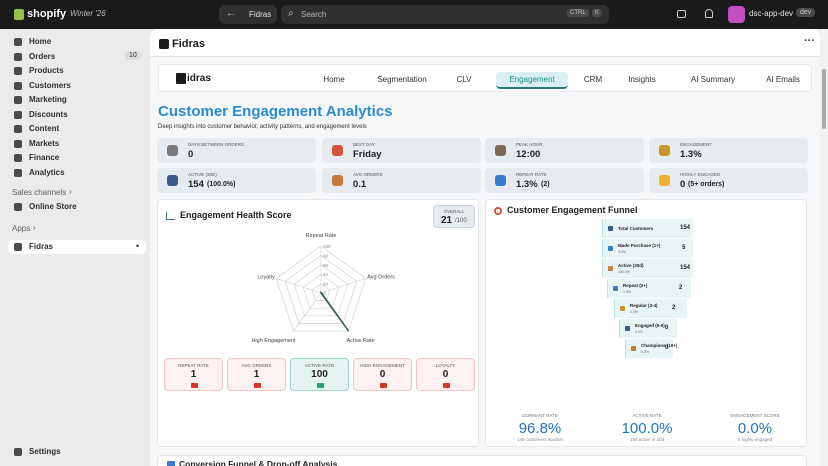  What do you see at coordinates (527, 184) in the screenshot?
I see `stat-value: 1.3%` at bounding box center [527, 184].